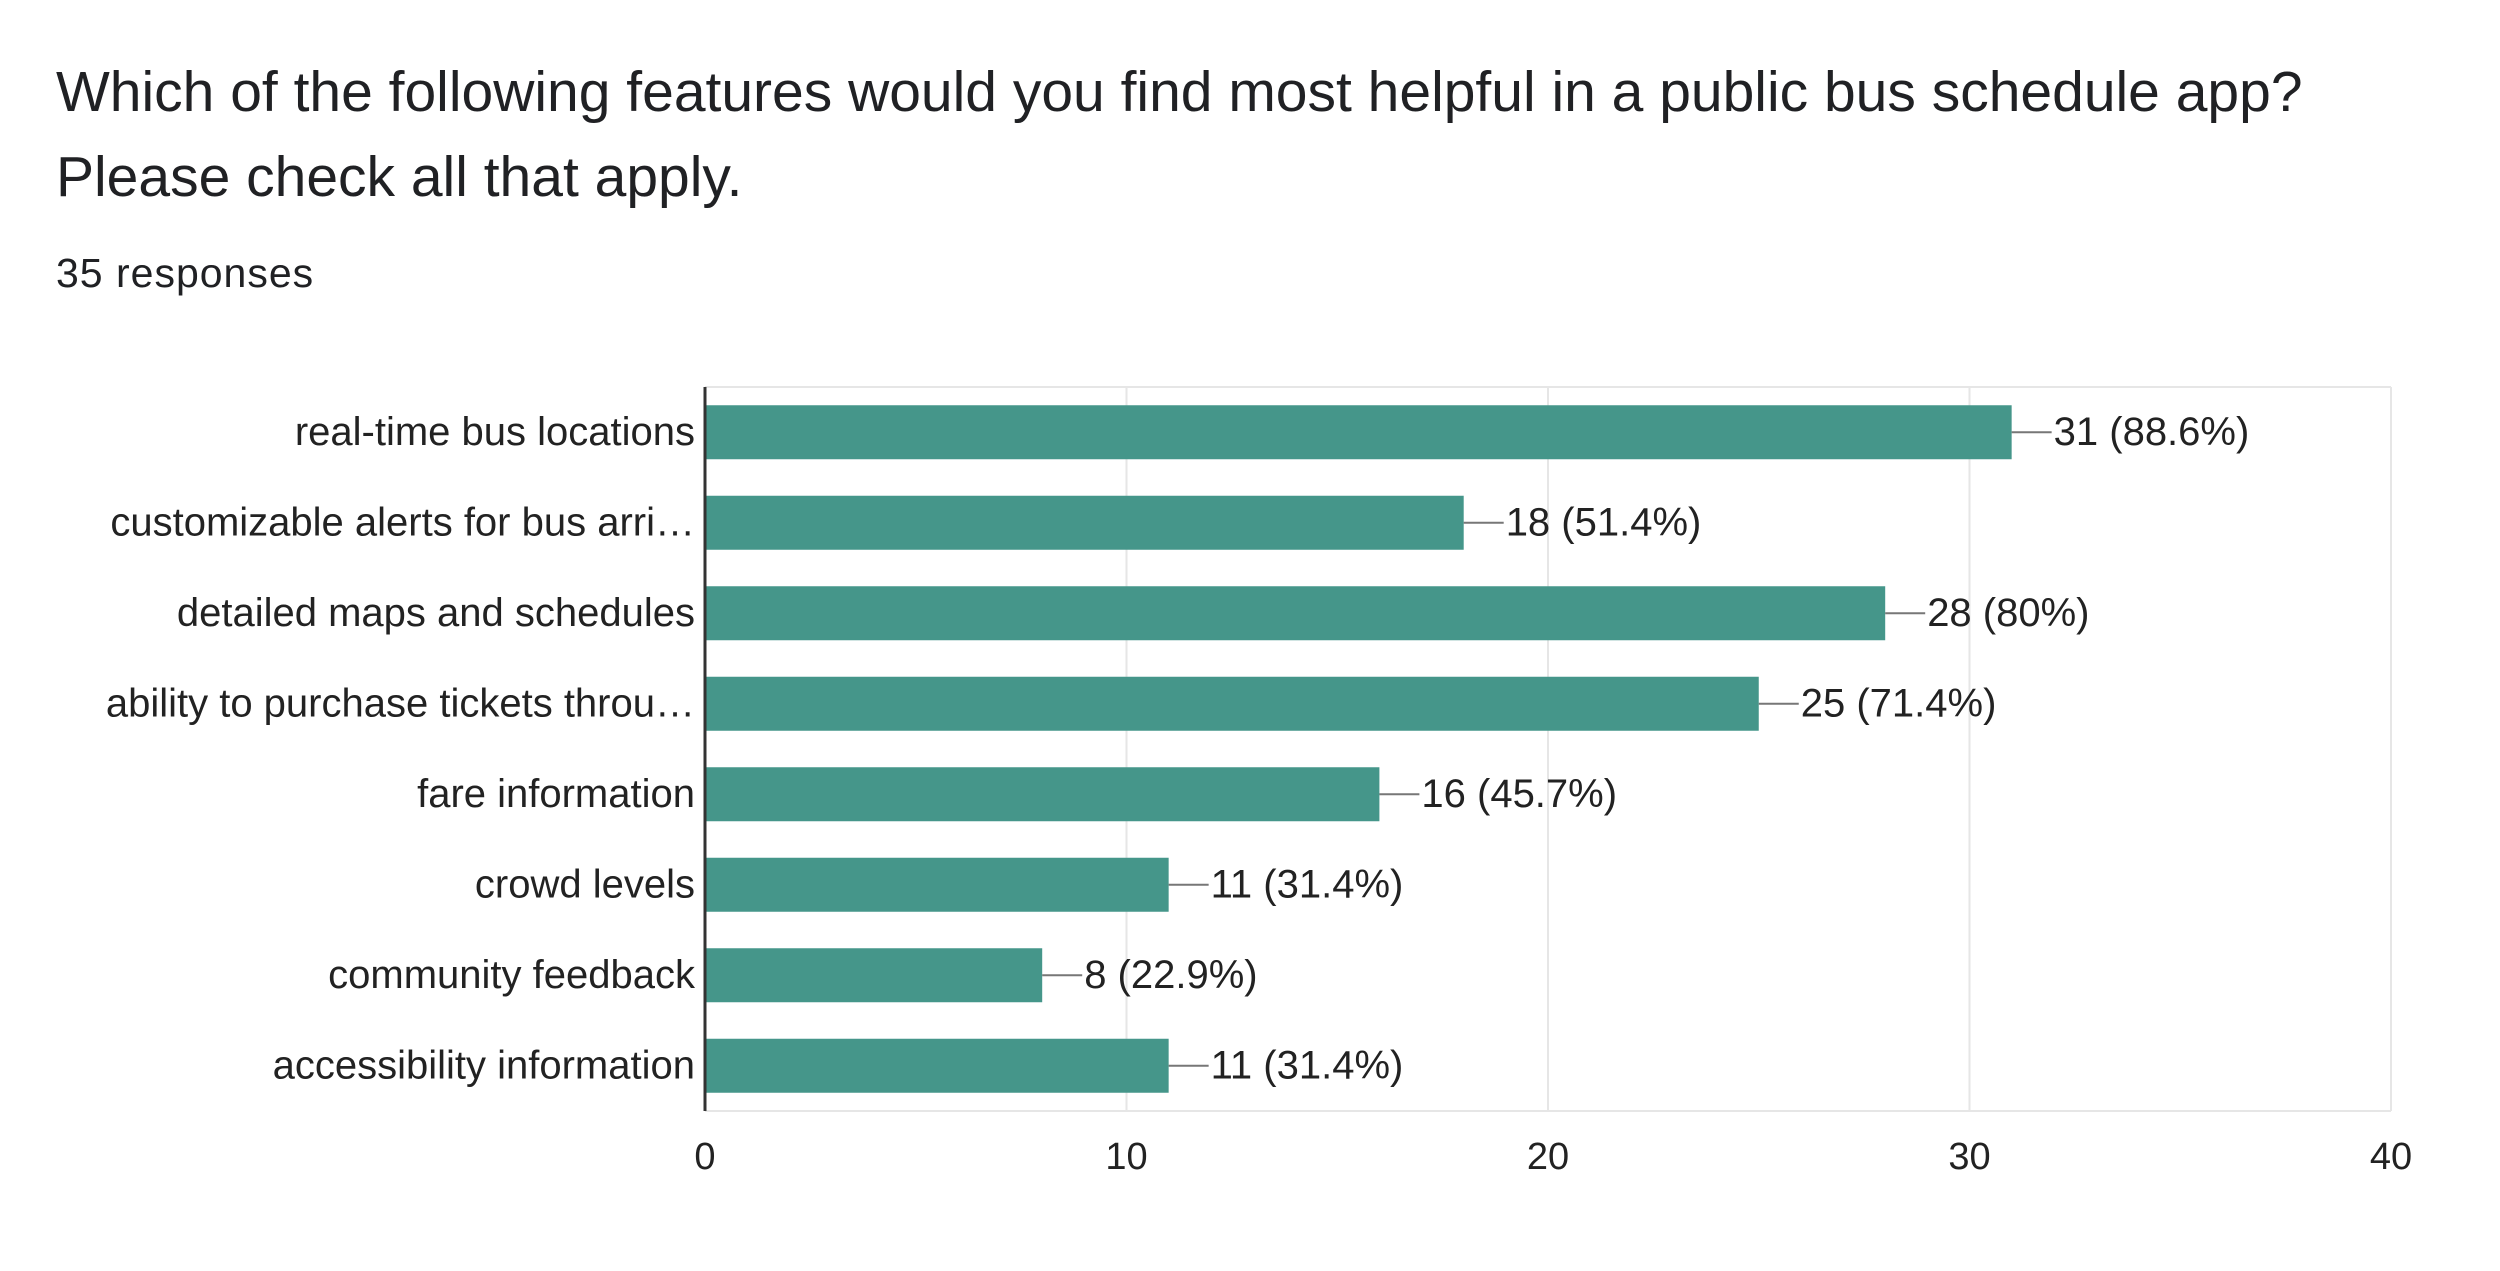 This screenshot has width=2500, height=1271. Describe the element at coordinates (1170, 975) in the screenshot. I see `value-label: 8 (22.9%)` at that location.